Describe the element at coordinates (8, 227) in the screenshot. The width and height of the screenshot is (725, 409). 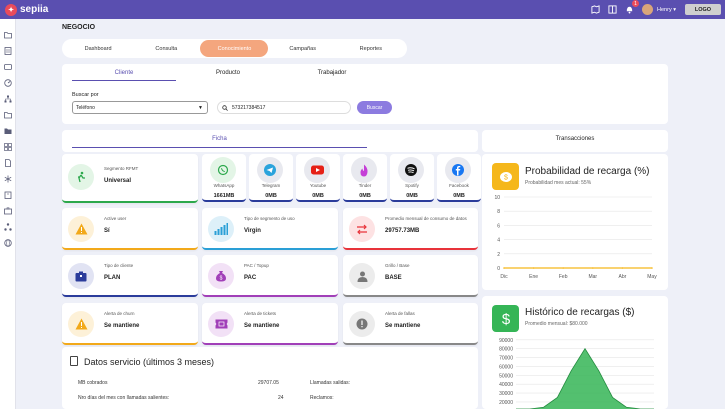
I see `network-icon` at that location.